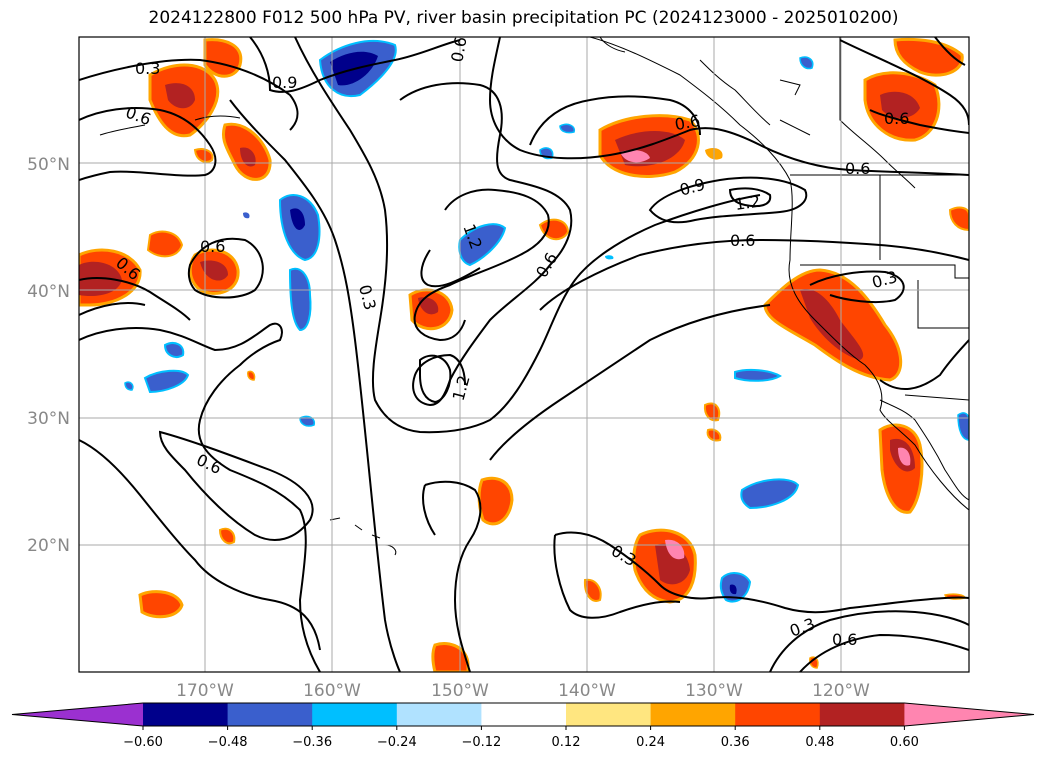 This screenshot has height=765, width=1047. What do you see at coordinates (650, 742) in the screenshot?
I see `colorbar-tick-label: 0.24` at bounding box center [650, 742].